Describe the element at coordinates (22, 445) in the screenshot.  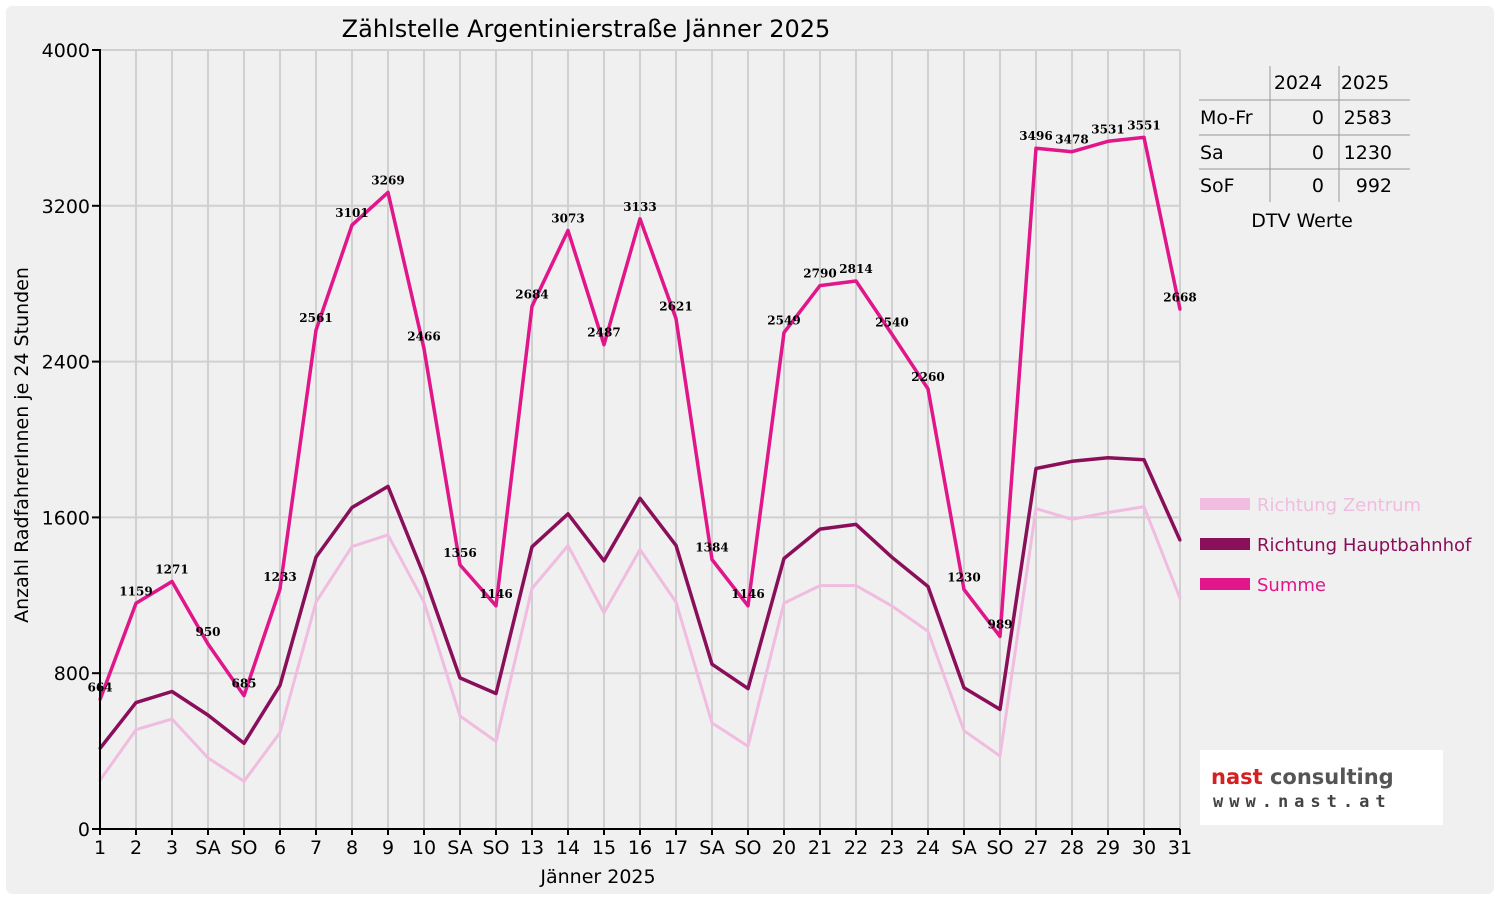
I see `y-axis-label: Anzahl RadfahrerInnen je 24 Stunden` at that location.